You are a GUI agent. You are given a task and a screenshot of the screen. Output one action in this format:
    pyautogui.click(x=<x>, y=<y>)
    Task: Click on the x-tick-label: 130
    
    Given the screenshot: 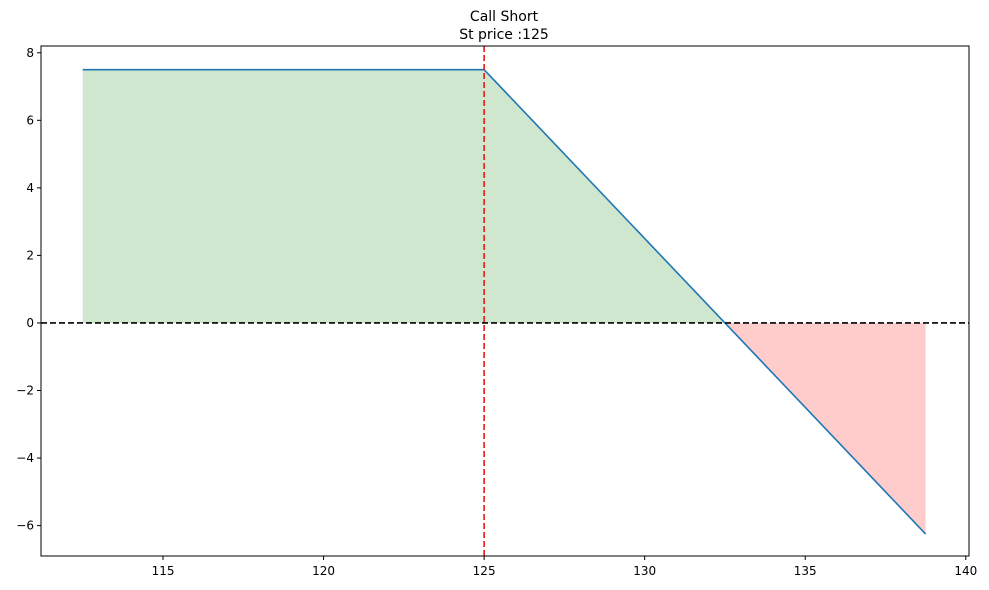 What is the action you would take?
    pyautogui.click(x=644, y=571)
    